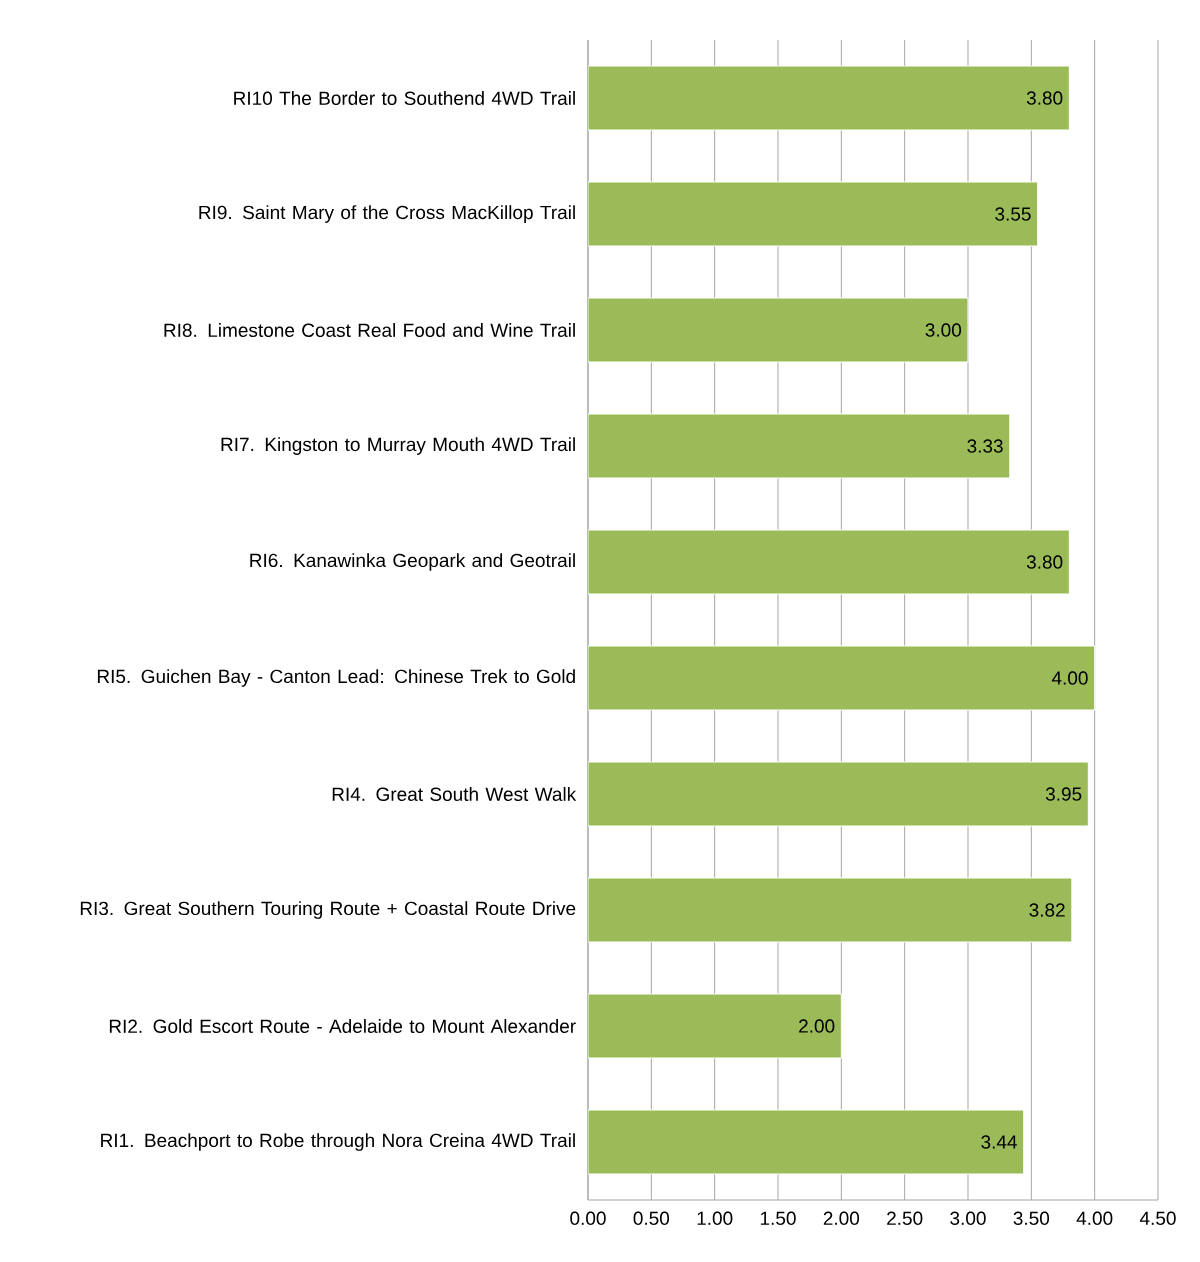 The height and width of the screenshot is (1262, 1200). I want to click on data-label: 2.00, so click(817, 1026).